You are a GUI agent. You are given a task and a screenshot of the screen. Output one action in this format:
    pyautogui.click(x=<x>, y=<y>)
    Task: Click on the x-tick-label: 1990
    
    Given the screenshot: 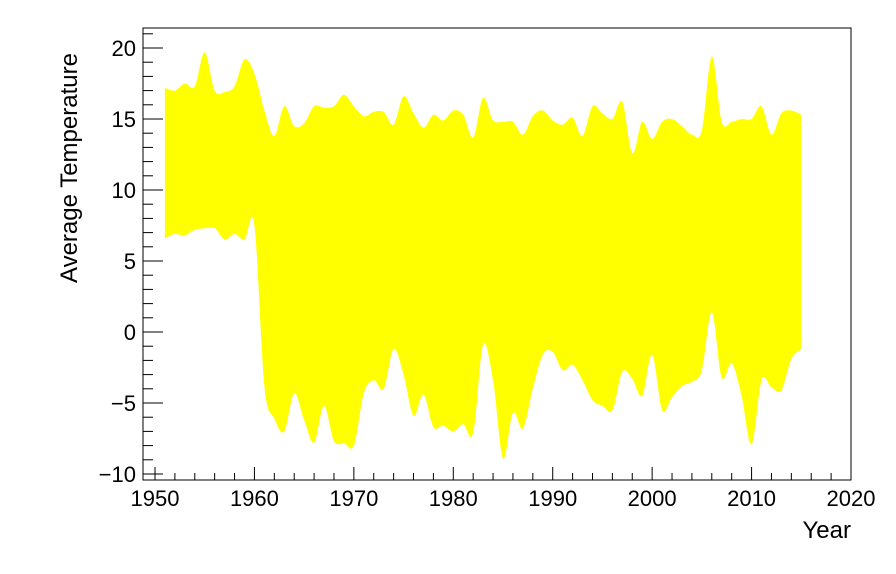 What is the action you would take?
    pyautogui.click(x=552, y=498)
    